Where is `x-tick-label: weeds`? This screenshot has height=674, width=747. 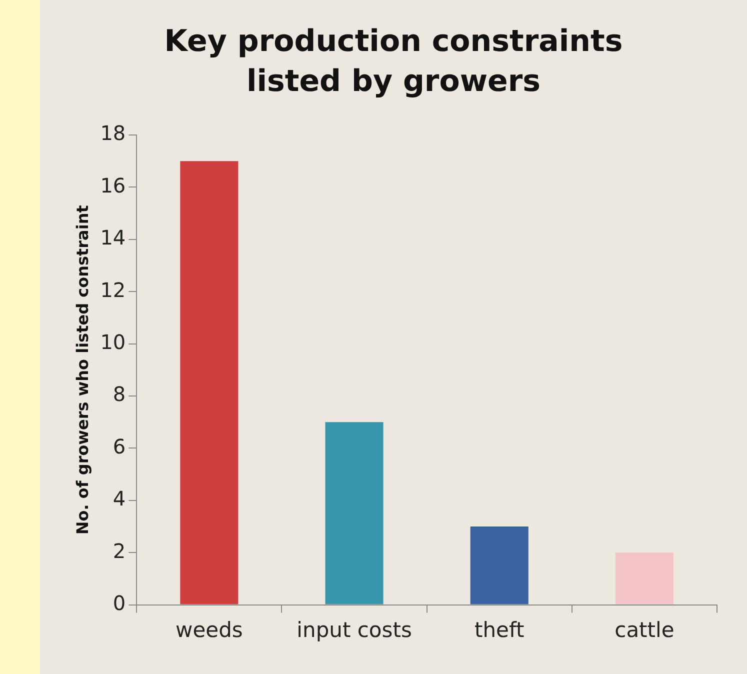 x-tick-label: weeds is located at coordinates (209, 630).